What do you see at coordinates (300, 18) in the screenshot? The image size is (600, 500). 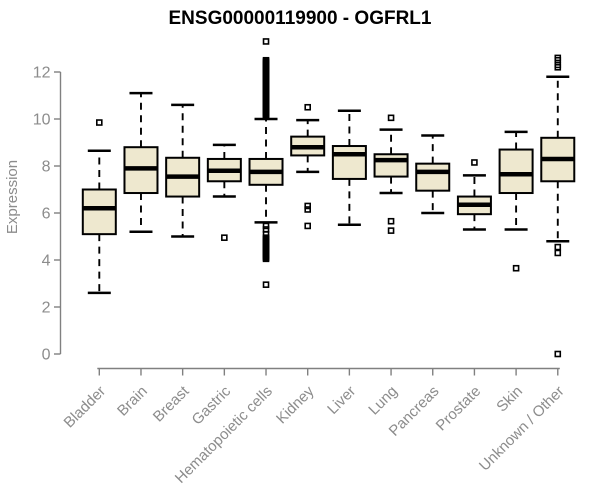 I see `chart-title: ENSG00000119900 - OGFRL1` at bounding box center [300, 18].